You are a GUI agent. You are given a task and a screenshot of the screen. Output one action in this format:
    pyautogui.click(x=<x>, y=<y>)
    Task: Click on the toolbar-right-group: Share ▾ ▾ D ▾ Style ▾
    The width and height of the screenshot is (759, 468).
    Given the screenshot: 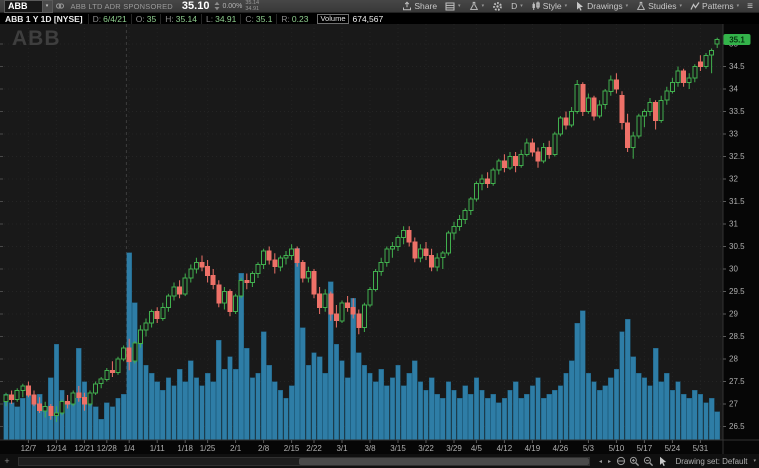 What is the action you would take?
    pyautogui.click(x=577, y=6)
    